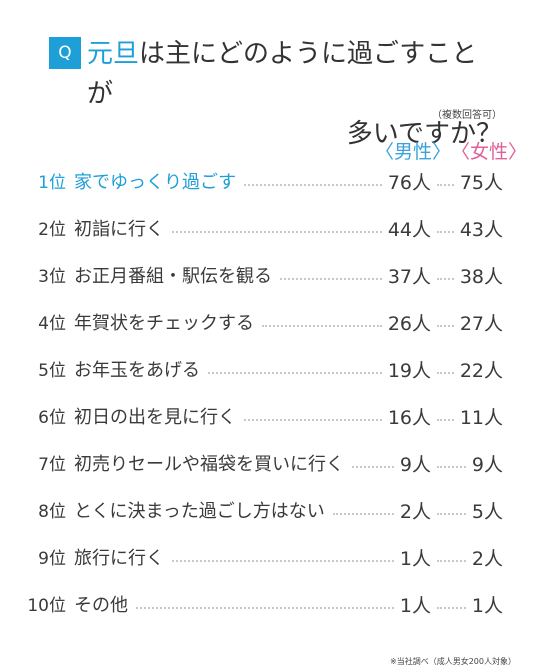 The image size is (536, 672). I want to click on male-count: 16人, so click(409, 418).